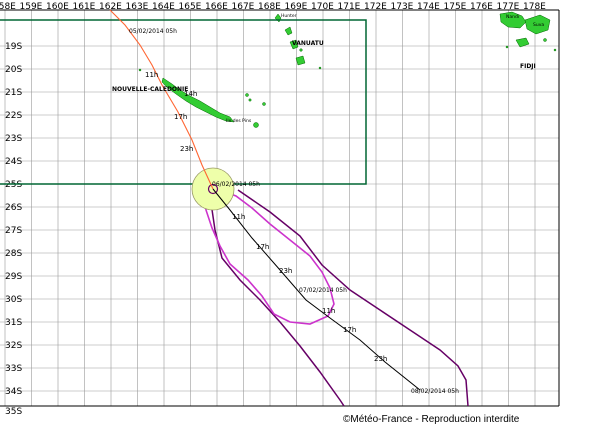 This screenshot has width=592, height=434. Describe the element at coordinates (481, 7) in the screenshot. I see `longitude-label: 176E` at that location.